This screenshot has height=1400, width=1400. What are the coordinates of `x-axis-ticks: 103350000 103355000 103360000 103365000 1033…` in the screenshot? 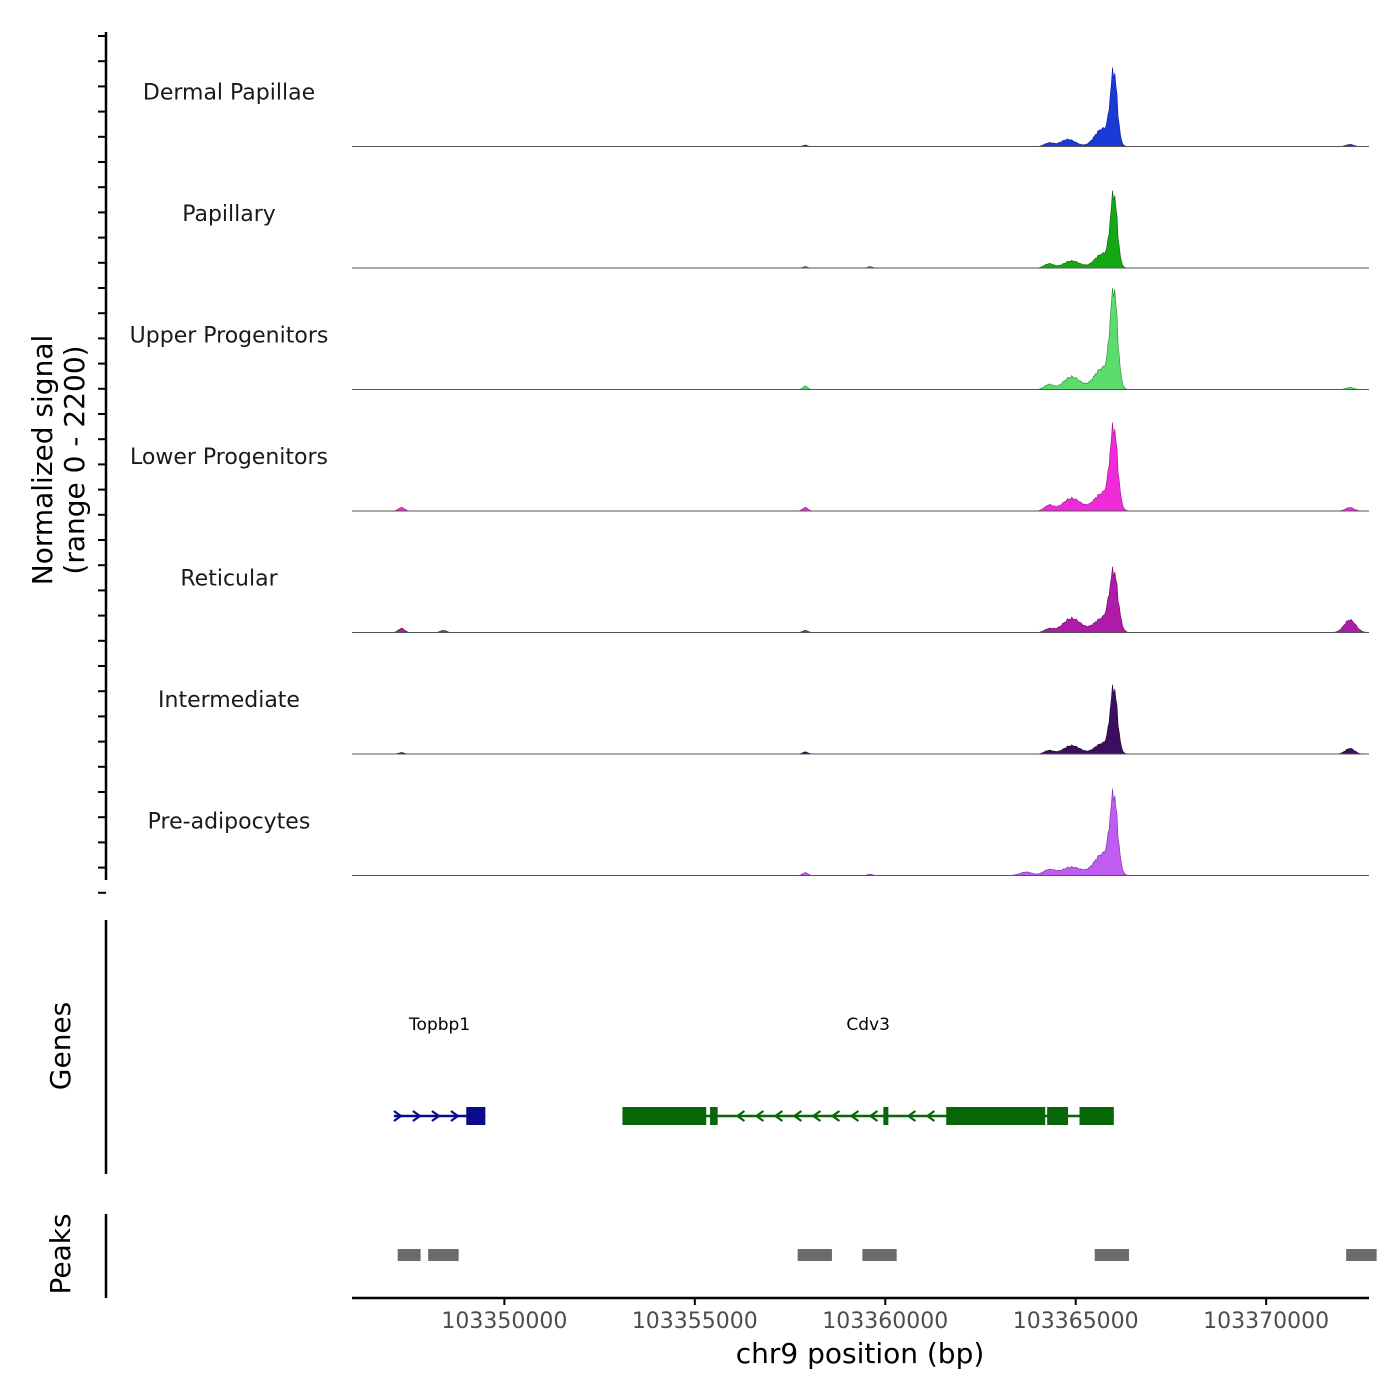 It's located at (885, 1316).